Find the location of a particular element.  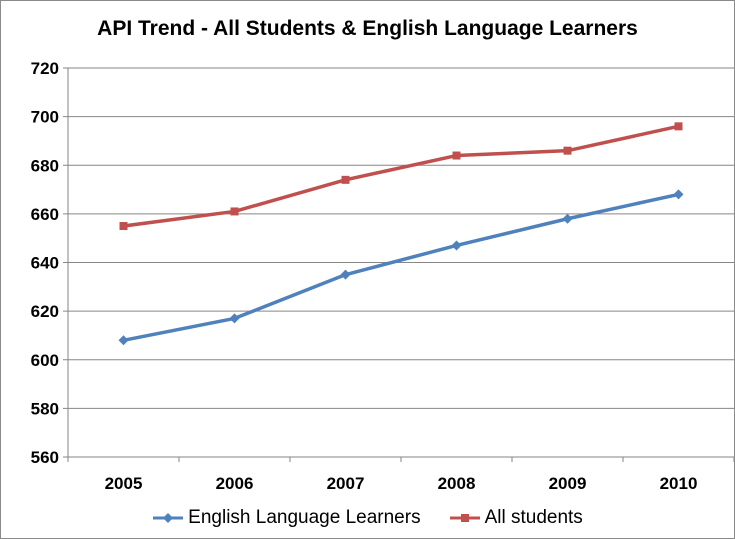

y-tick-label-700: 700 is located at coordinates (45, 117).